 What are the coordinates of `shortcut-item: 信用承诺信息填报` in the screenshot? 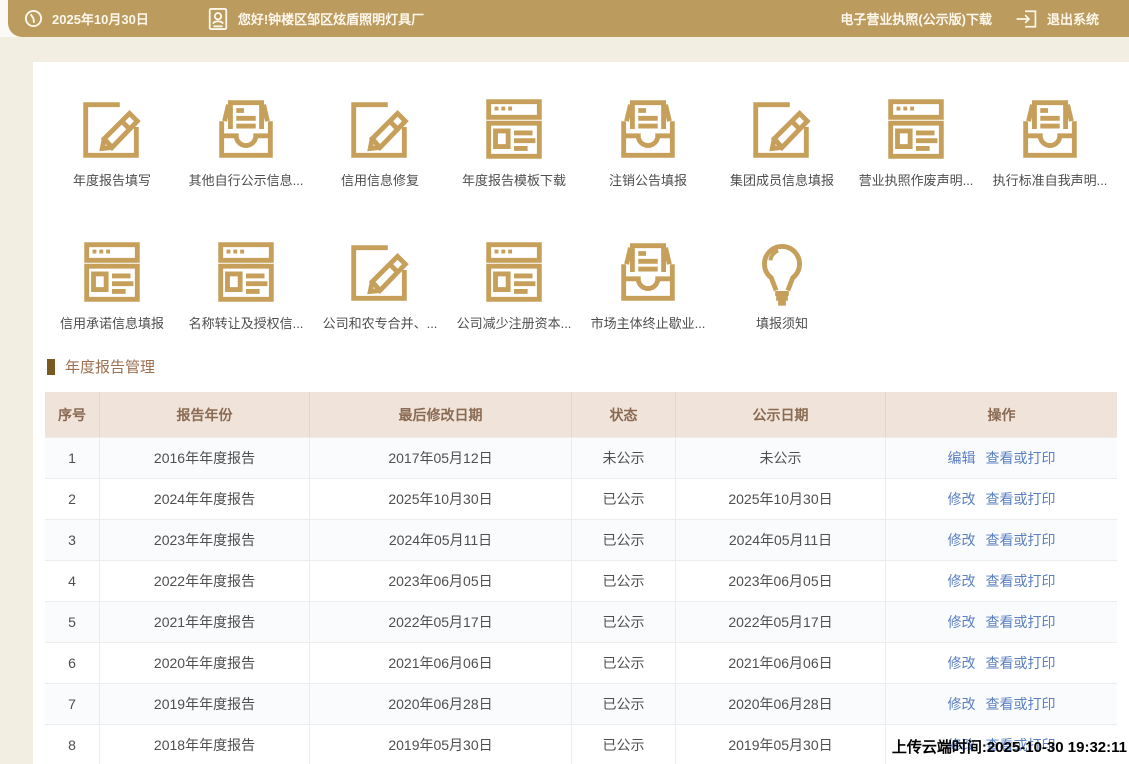 It's located at (112, 283).